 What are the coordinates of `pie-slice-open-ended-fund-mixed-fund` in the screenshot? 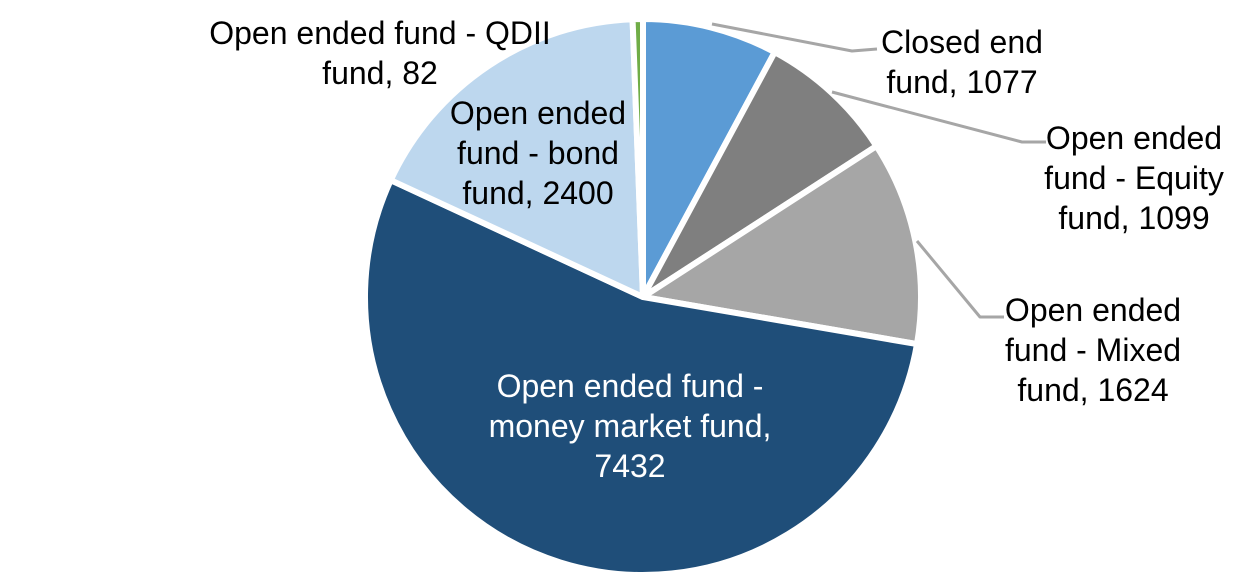 It's located at (782, 245).